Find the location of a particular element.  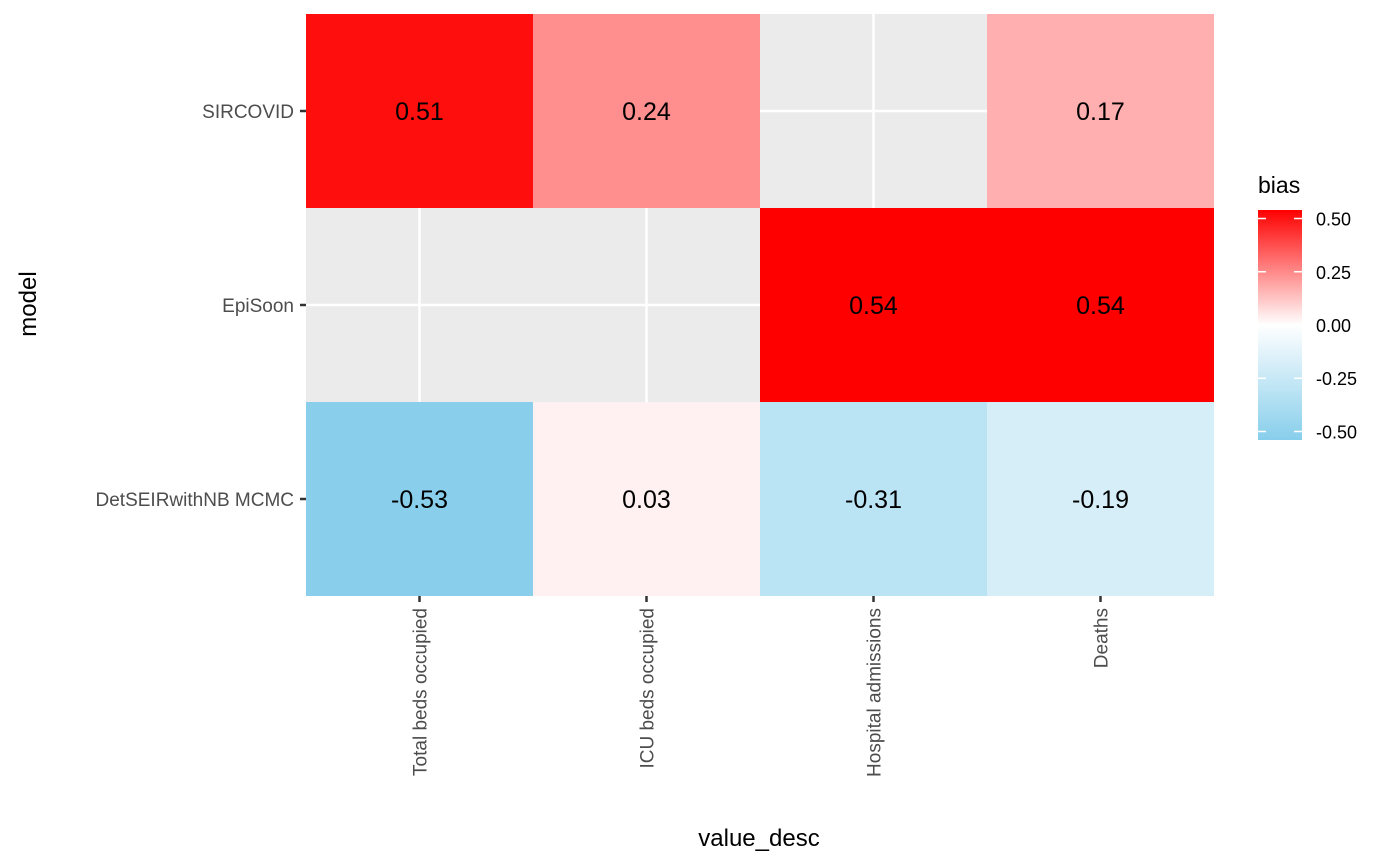

x-tick-label: Hospital admissions is located at coordinates (875, 692).